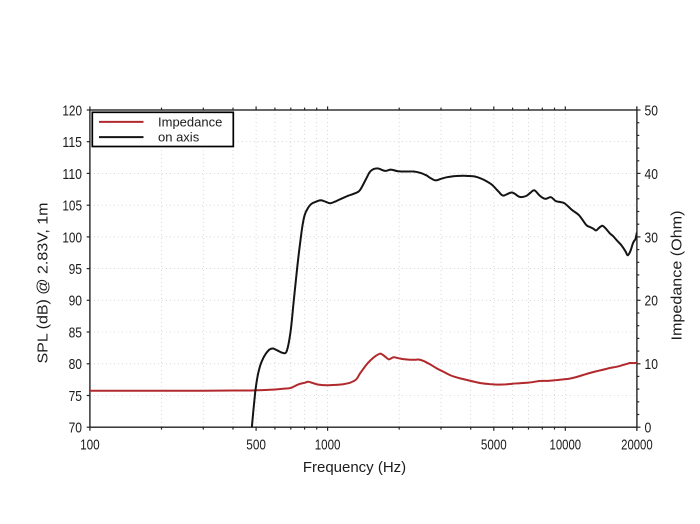  What do you see at coordinates (75, 332) in the screenshot?
I see `svg-text: 85` at bounding box center [75, 332].